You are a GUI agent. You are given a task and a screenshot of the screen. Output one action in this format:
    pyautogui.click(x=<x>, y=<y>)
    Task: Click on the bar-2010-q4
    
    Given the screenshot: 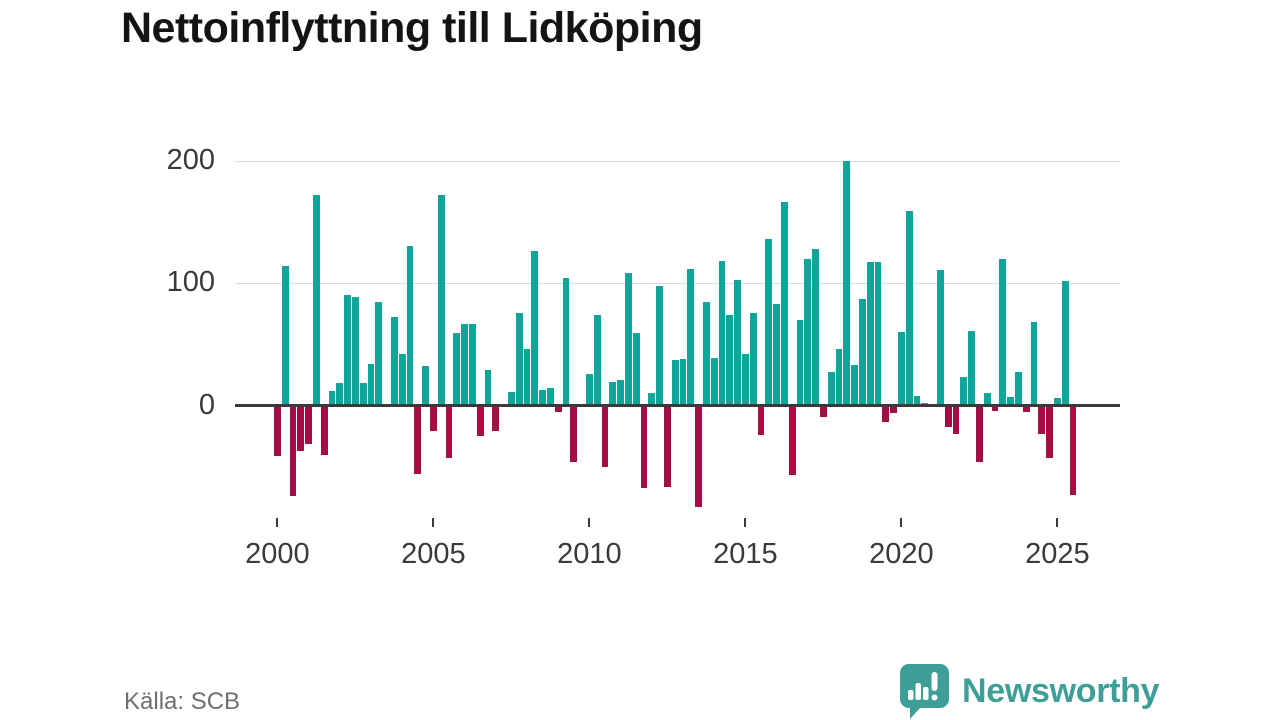 What is the action you would take?
    pyautogui.click(x=613, y=394)
    